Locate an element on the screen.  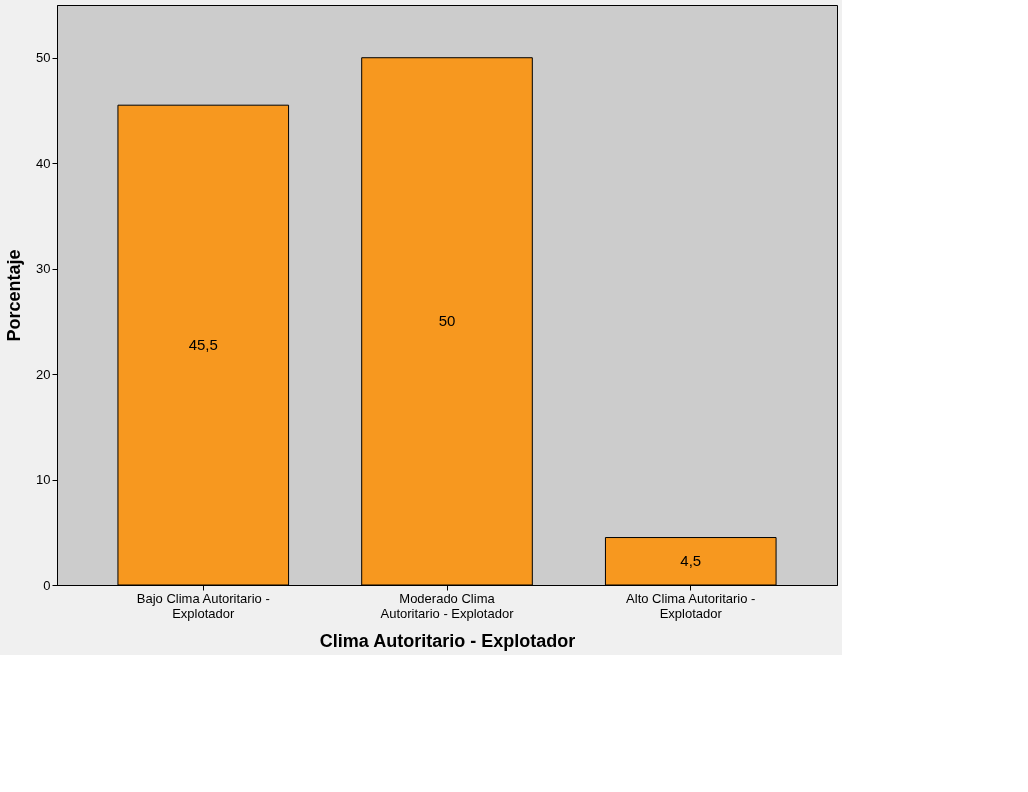
data-label: 4,5 is located at coordinates (691, 561).